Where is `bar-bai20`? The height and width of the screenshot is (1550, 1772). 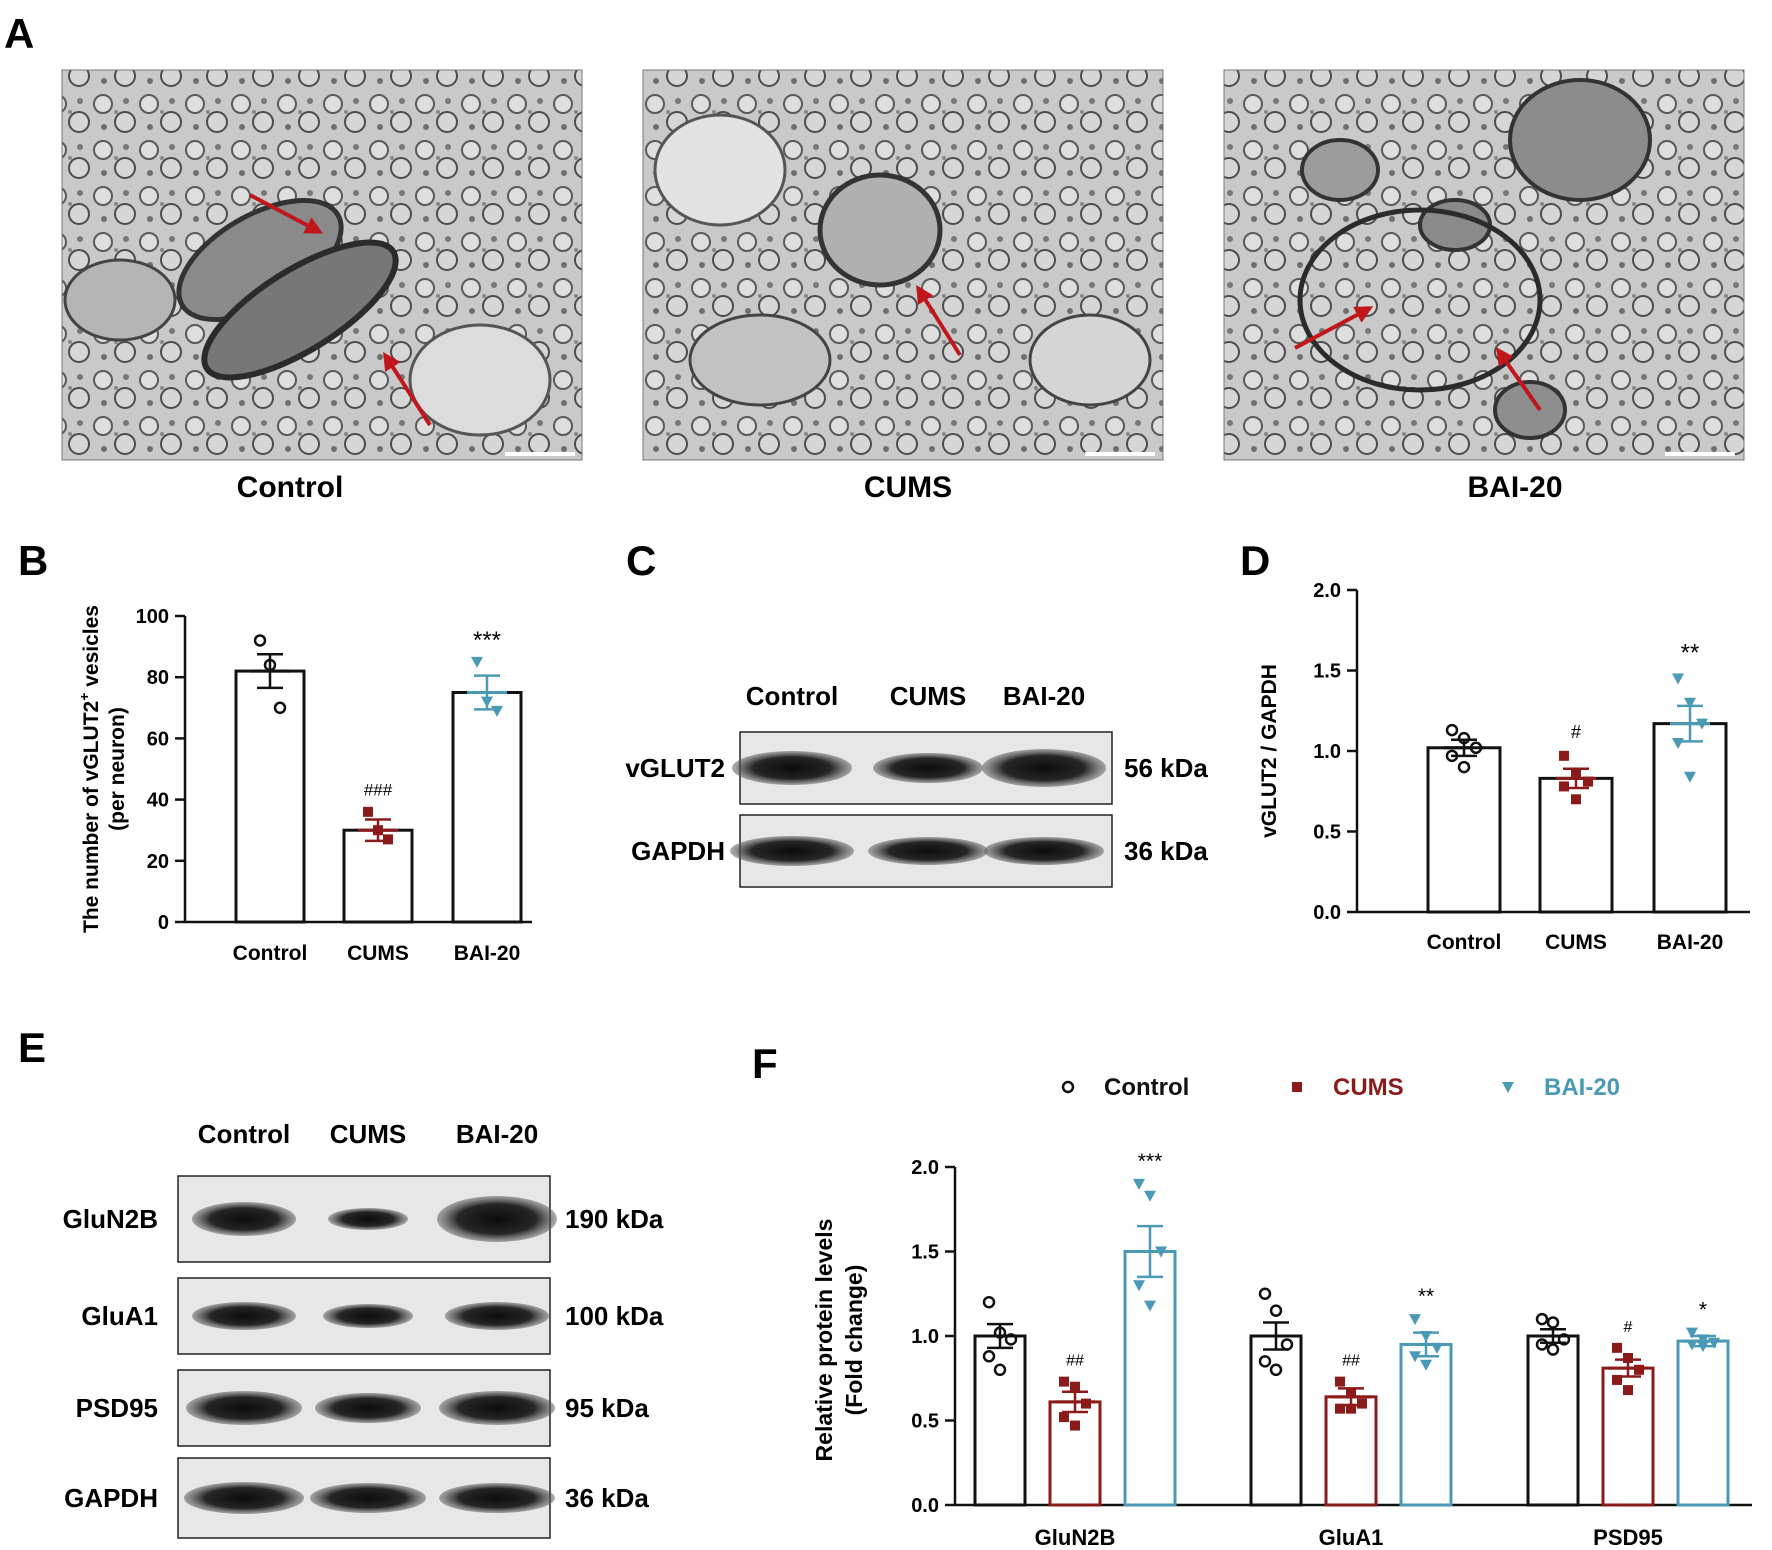 bar-bai20 is located at coordinates (1150, 1378).